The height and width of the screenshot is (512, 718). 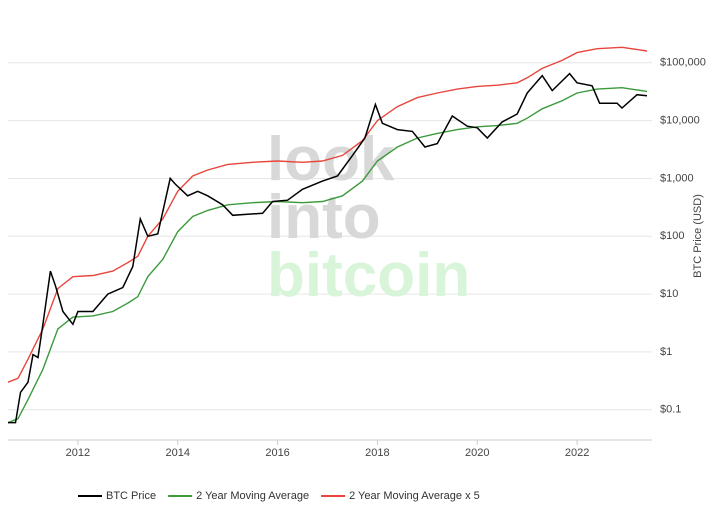 I want to click on watermark: bitcoin, so click(x=368, y=275).